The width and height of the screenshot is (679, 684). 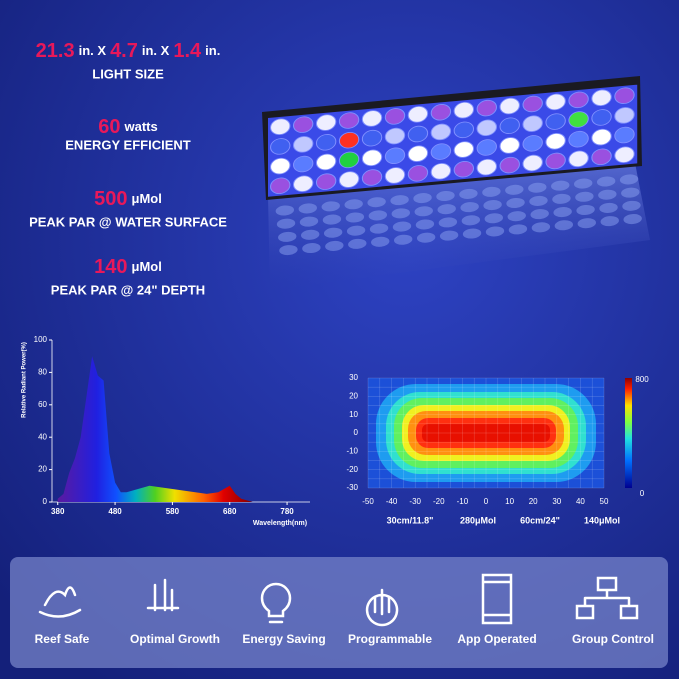 I want to click on x-tick-label: -20, so click(x=439, y=501).